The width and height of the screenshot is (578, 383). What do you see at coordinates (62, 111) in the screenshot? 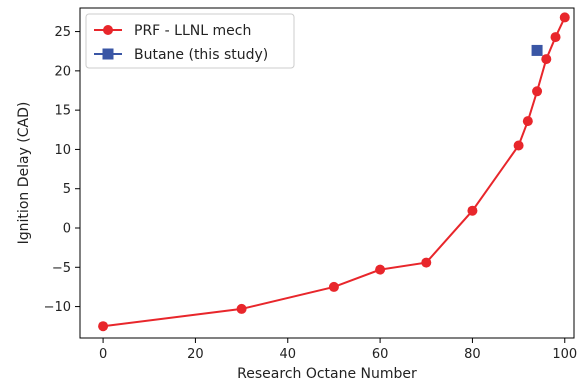
I see `y-tick-label-15: 15` at bounding box center [62, 111].